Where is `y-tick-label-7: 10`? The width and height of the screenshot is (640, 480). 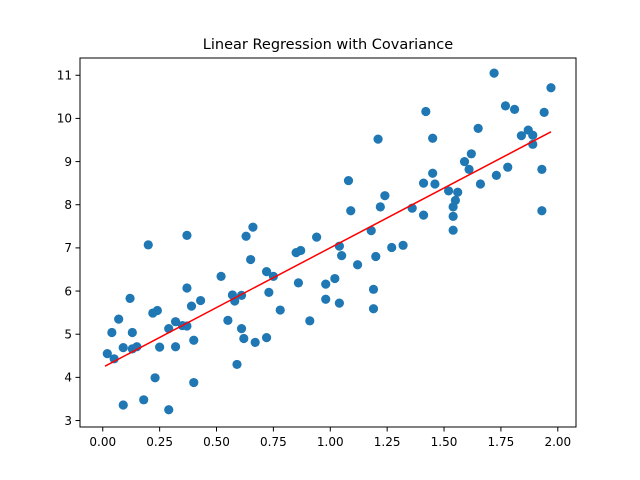
y-tick-label-7: 10 is located at coordinates (64, 119).